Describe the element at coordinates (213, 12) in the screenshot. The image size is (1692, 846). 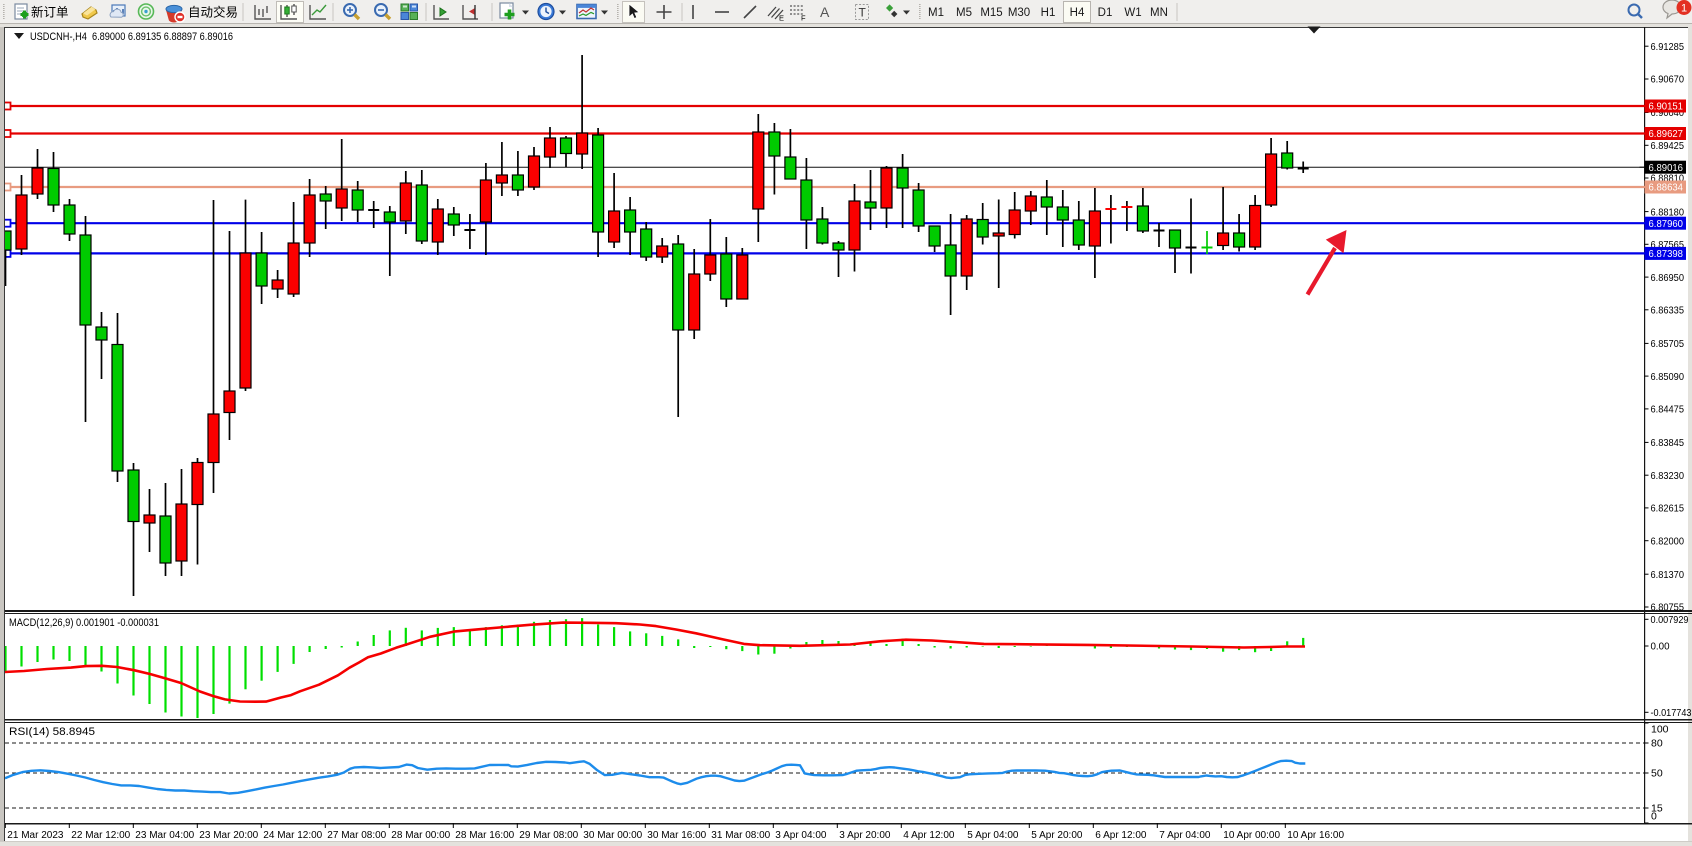
I see `svg-text: 自动交易` at that location.